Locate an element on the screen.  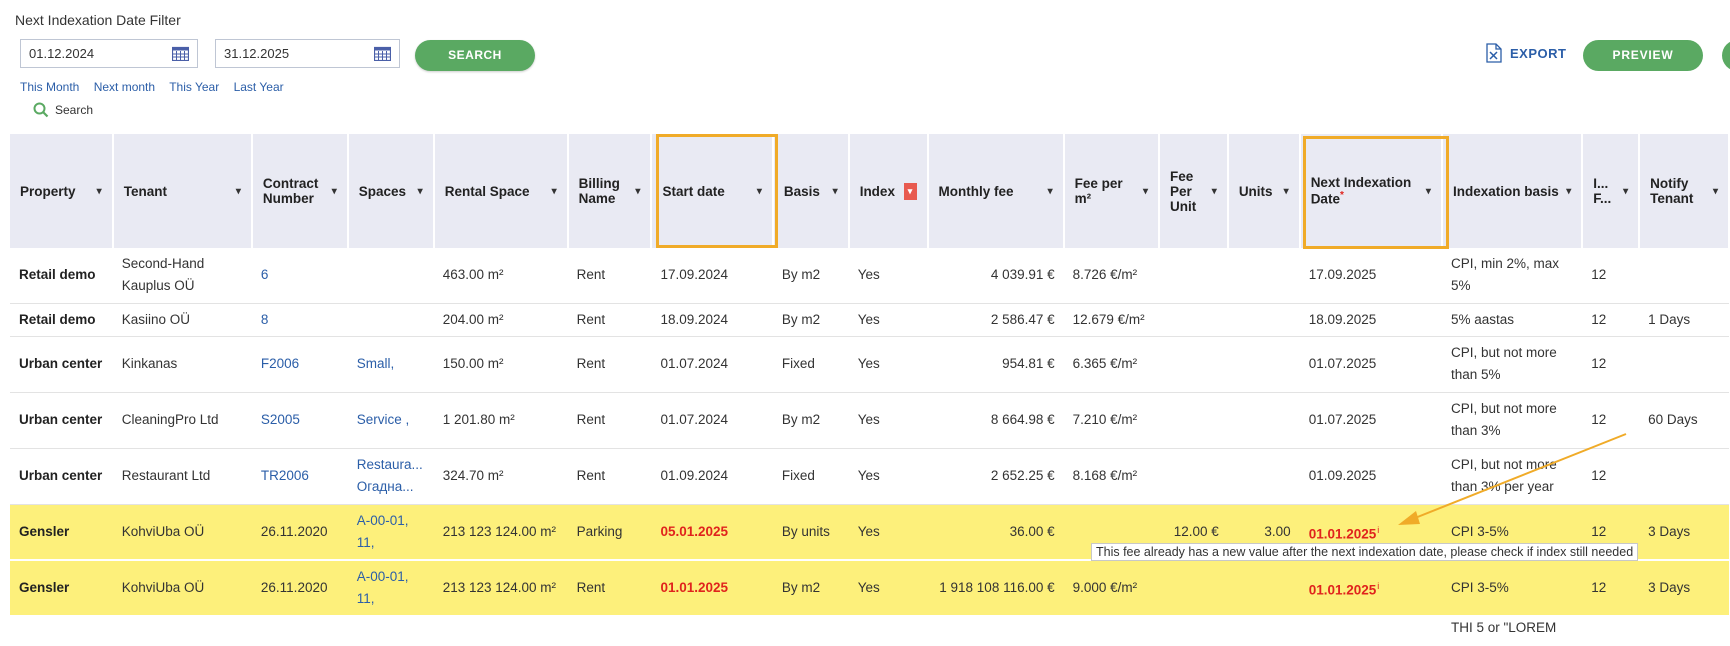
filter-title: Next Indexation Date Filter is located at coordinates (98, 20).